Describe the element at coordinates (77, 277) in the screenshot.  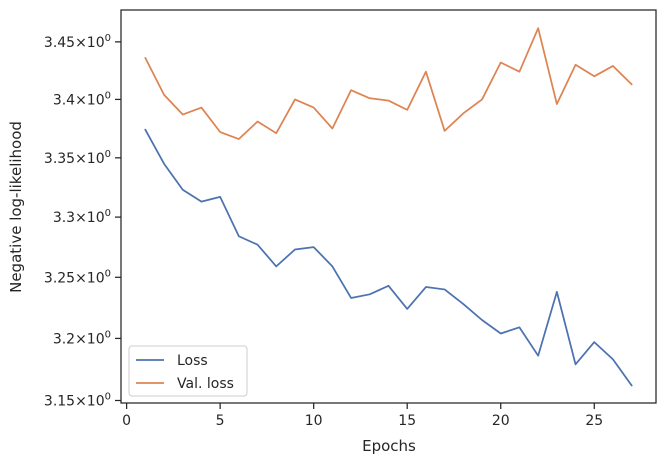
I see `y-tick-label: 3.25×100` at that location.